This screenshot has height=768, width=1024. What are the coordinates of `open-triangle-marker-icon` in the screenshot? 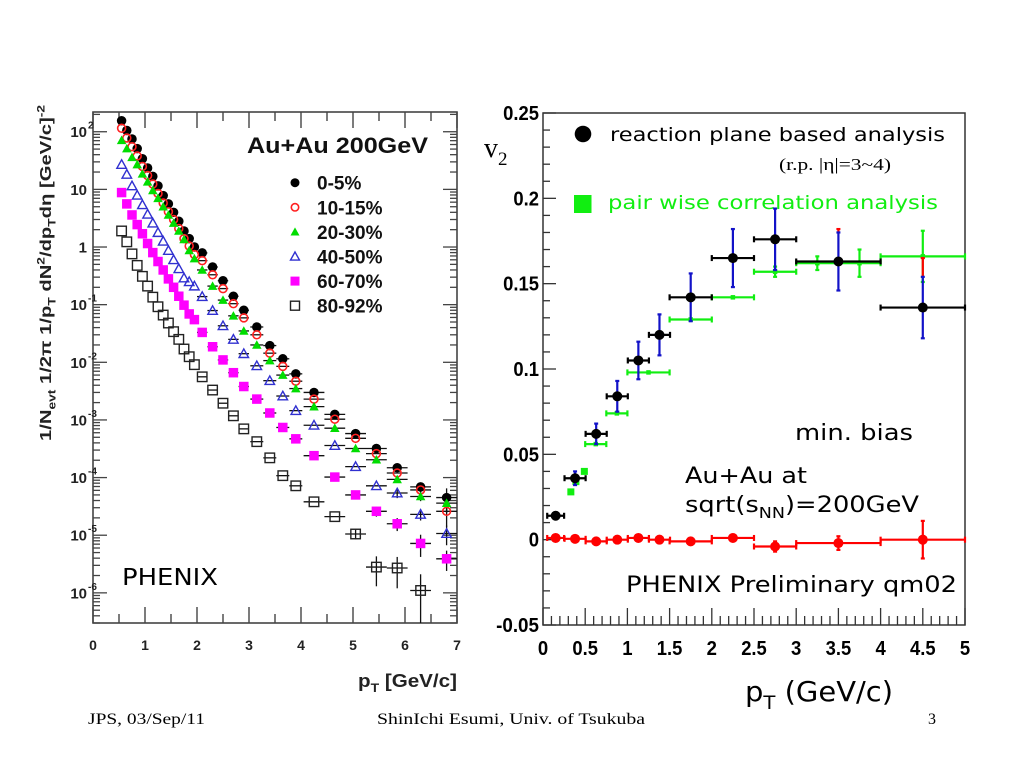 It's located at (295, 255).